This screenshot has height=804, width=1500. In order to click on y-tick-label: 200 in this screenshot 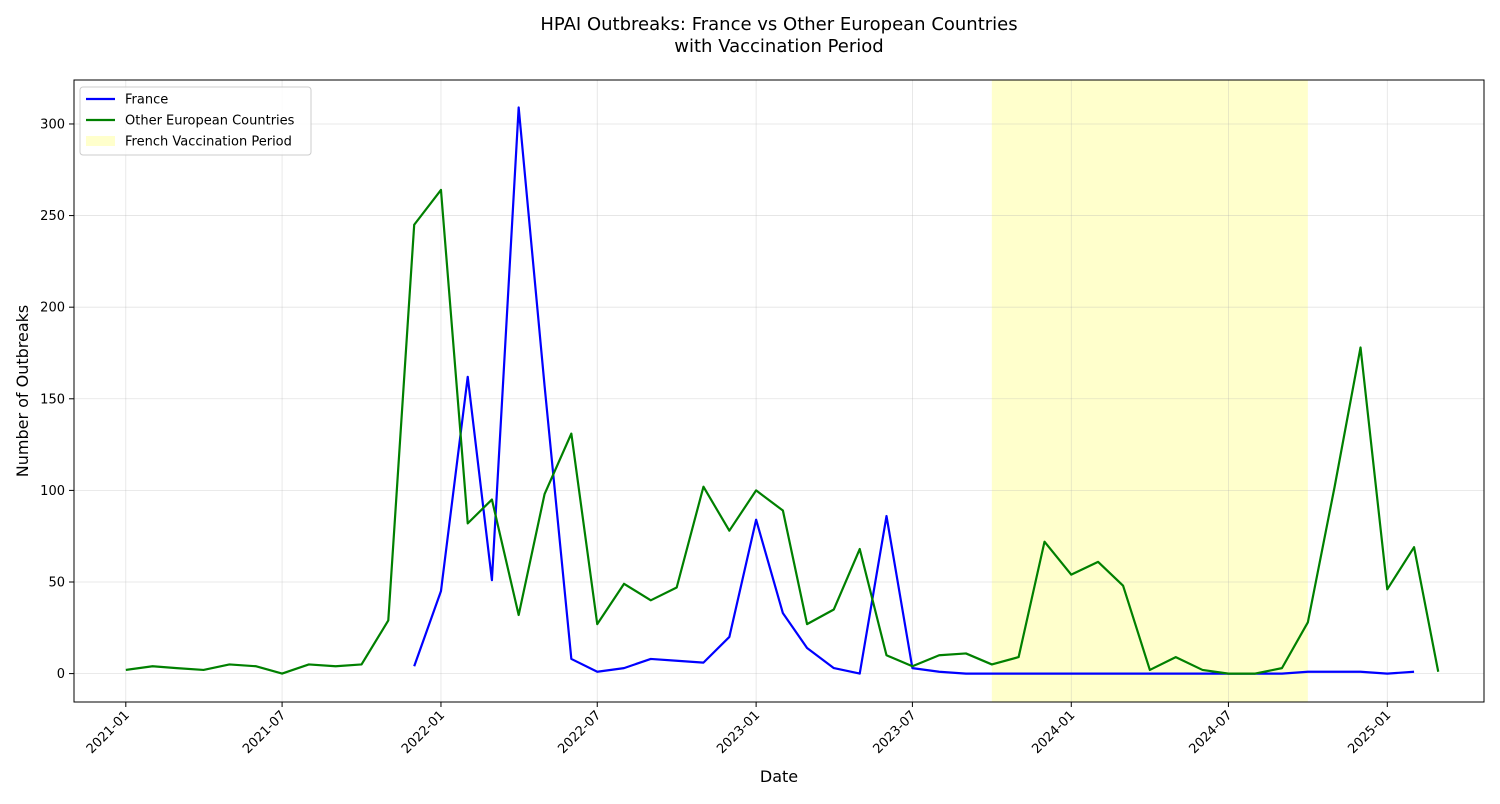, I will do `click(52, 308)`.